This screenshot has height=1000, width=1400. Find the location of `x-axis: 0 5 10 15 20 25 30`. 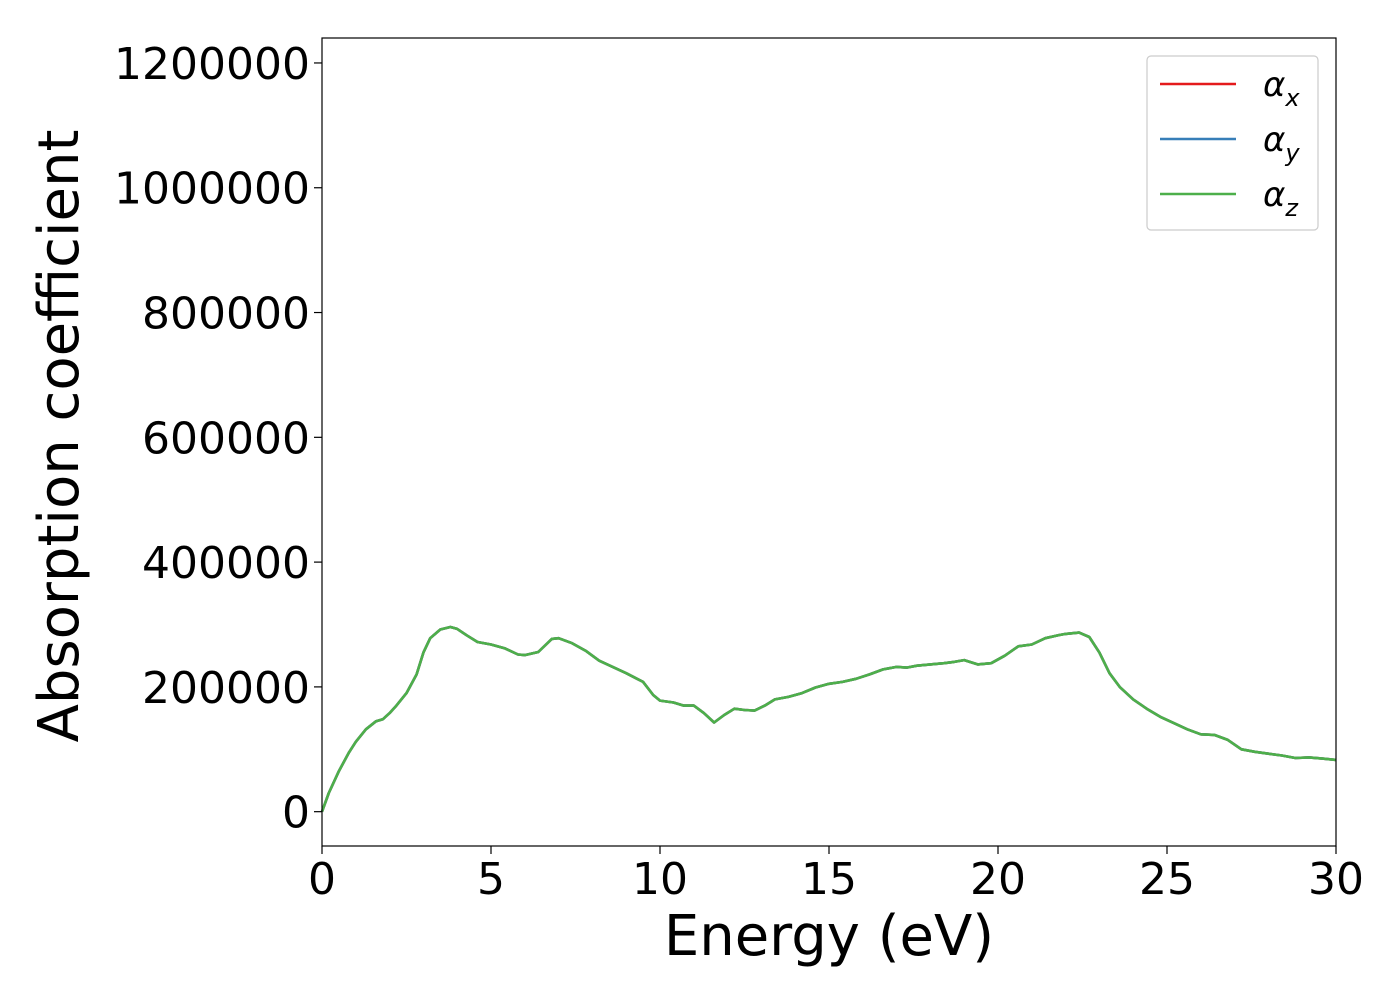

x-axis: 0 5 10 15 20 25 30 is located at coordinates (836, 875).